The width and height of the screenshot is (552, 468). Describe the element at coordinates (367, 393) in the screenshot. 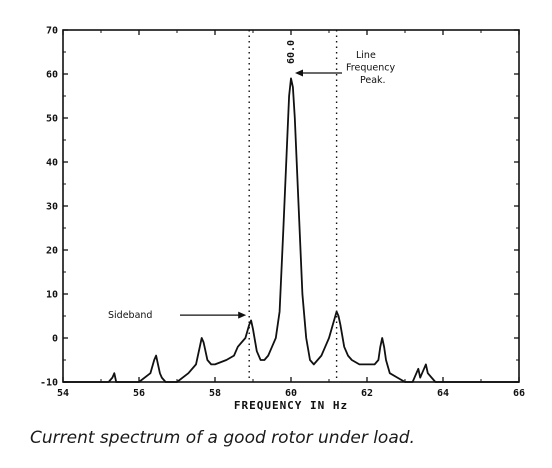

I see `x-tick-label: 62` at that location.